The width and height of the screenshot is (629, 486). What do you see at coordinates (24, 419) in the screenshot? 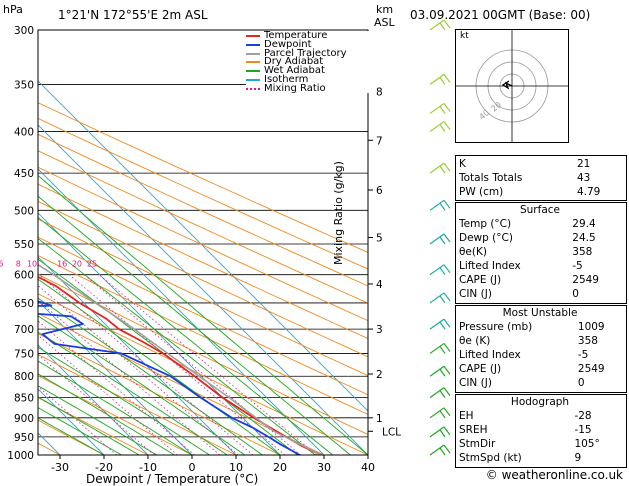
I see `pressure-tick-label: 900` at bounding box center [24, 419].